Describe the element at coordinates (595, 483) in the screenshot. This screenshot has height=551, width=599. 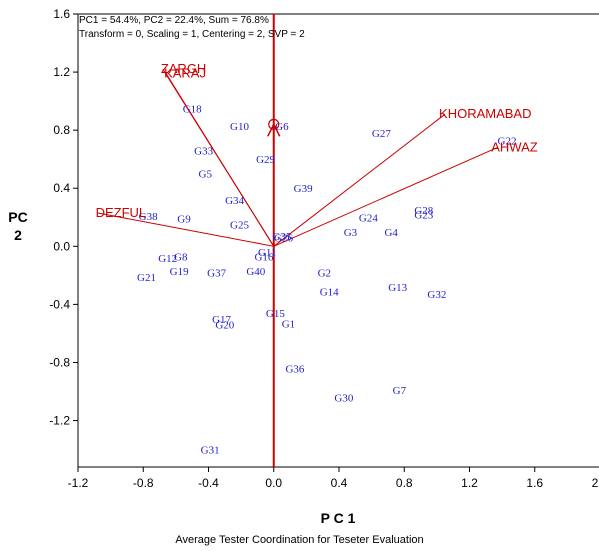
I see `x-tick-label: 2.0` at that location.